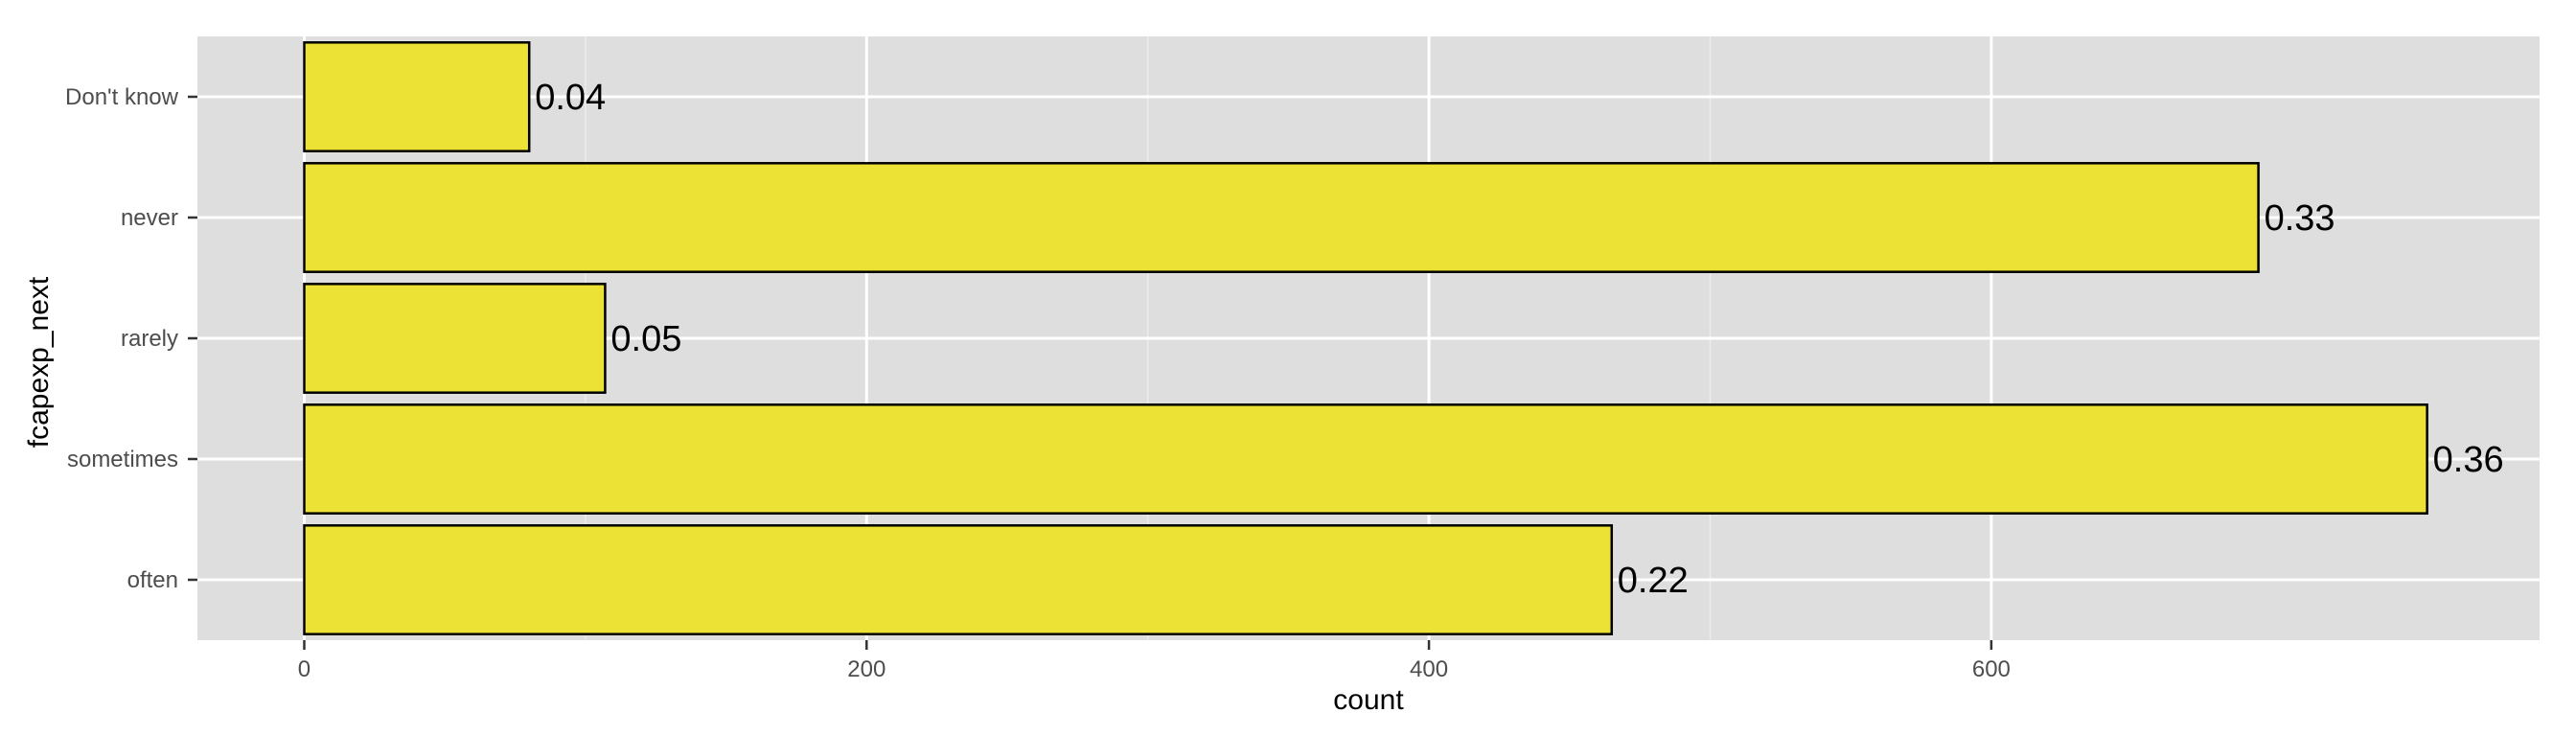  I want to click on x-tick-label: 400, so click(1429, 669).